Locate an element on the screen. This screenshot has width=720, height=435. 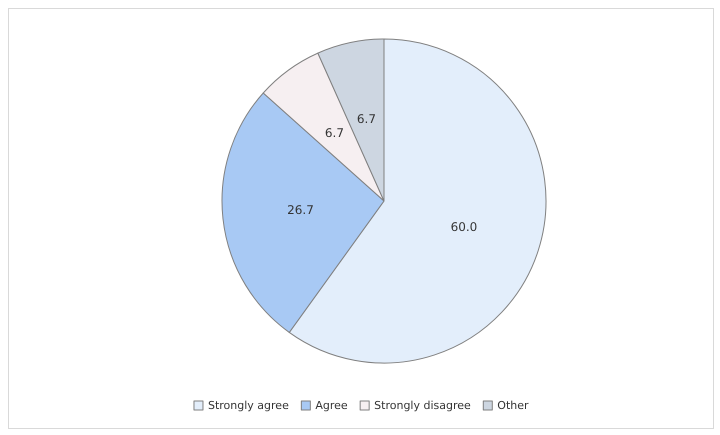
legend-label: Other is located at coordinates (513, 405).